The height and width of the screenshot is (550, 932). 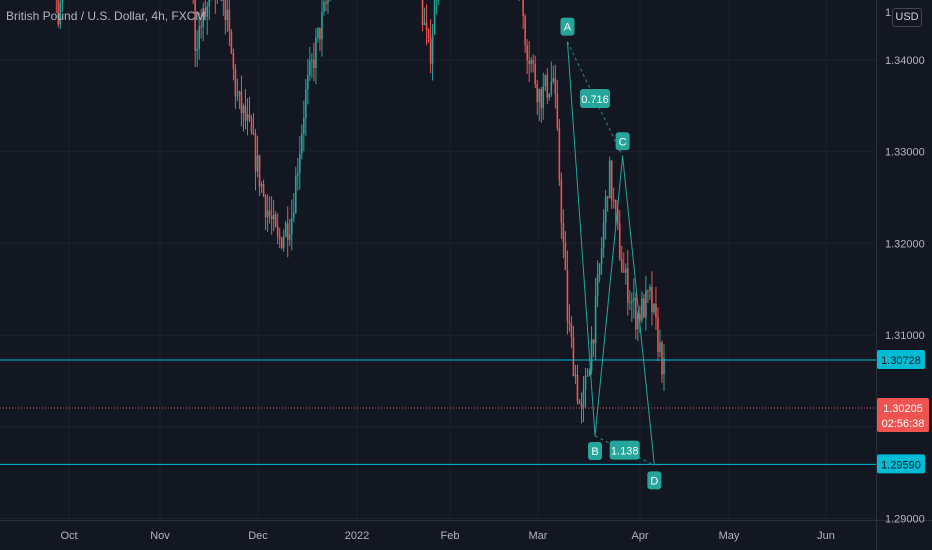 I want to click on pattern-leg-bc, so click(x=609, y=296).